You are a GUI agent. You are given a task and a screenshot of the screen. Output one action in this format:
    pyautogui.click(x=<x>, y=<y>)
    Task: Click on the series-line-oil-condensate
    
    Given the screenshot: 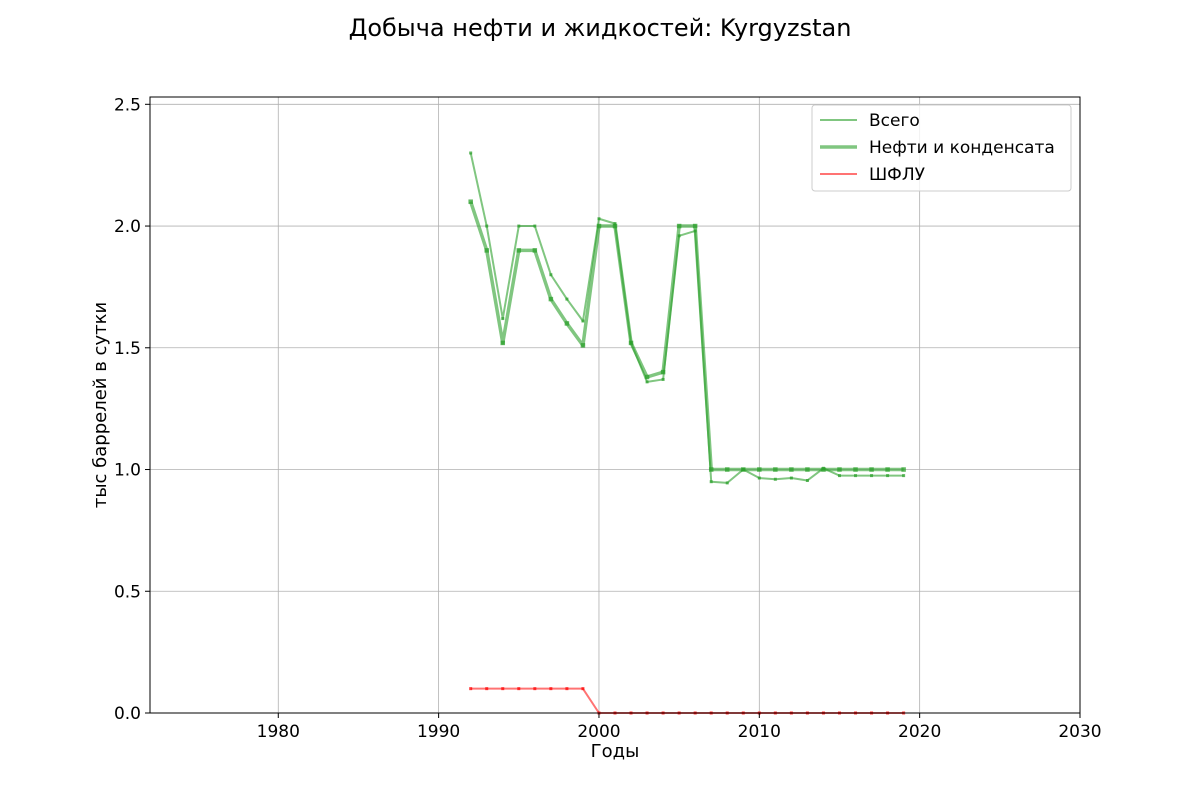 What is the action you would take?
    pyautogui.click(x=686, y=336)
    